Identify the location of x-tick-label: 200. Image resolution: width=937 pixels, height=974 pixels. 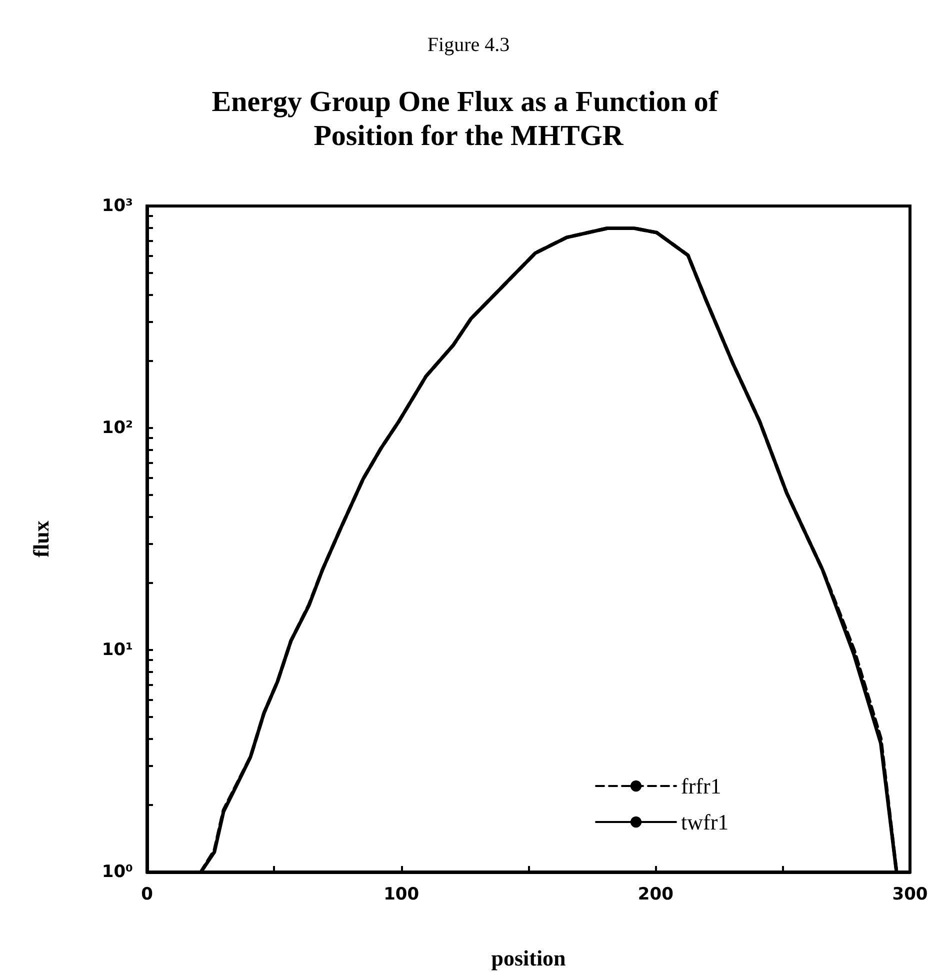
(656, 894).